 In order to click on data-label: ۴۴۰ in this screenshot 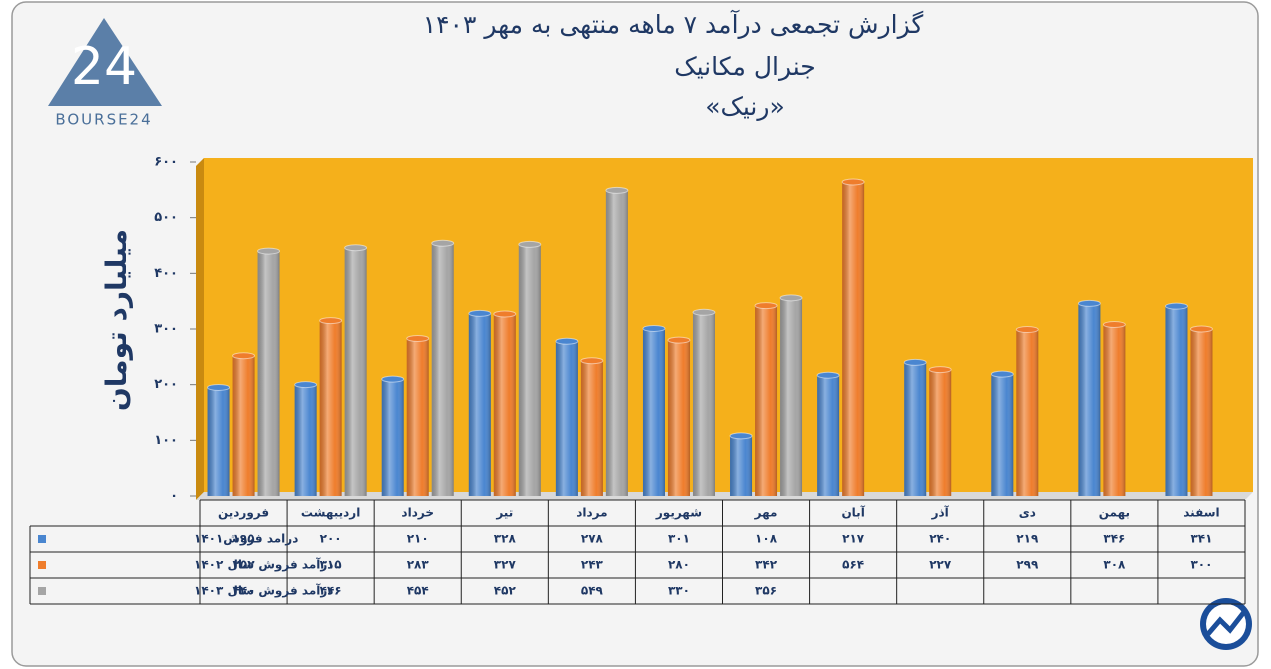, I will do `click(244, 591)`.